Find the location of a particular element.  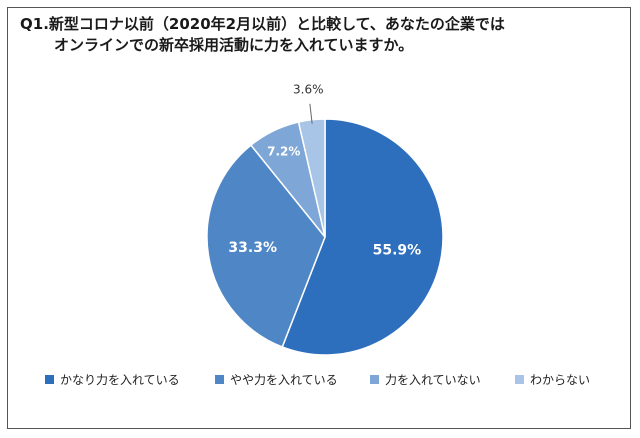

legend-item-4: わからない is located at coordinates (552, 379).